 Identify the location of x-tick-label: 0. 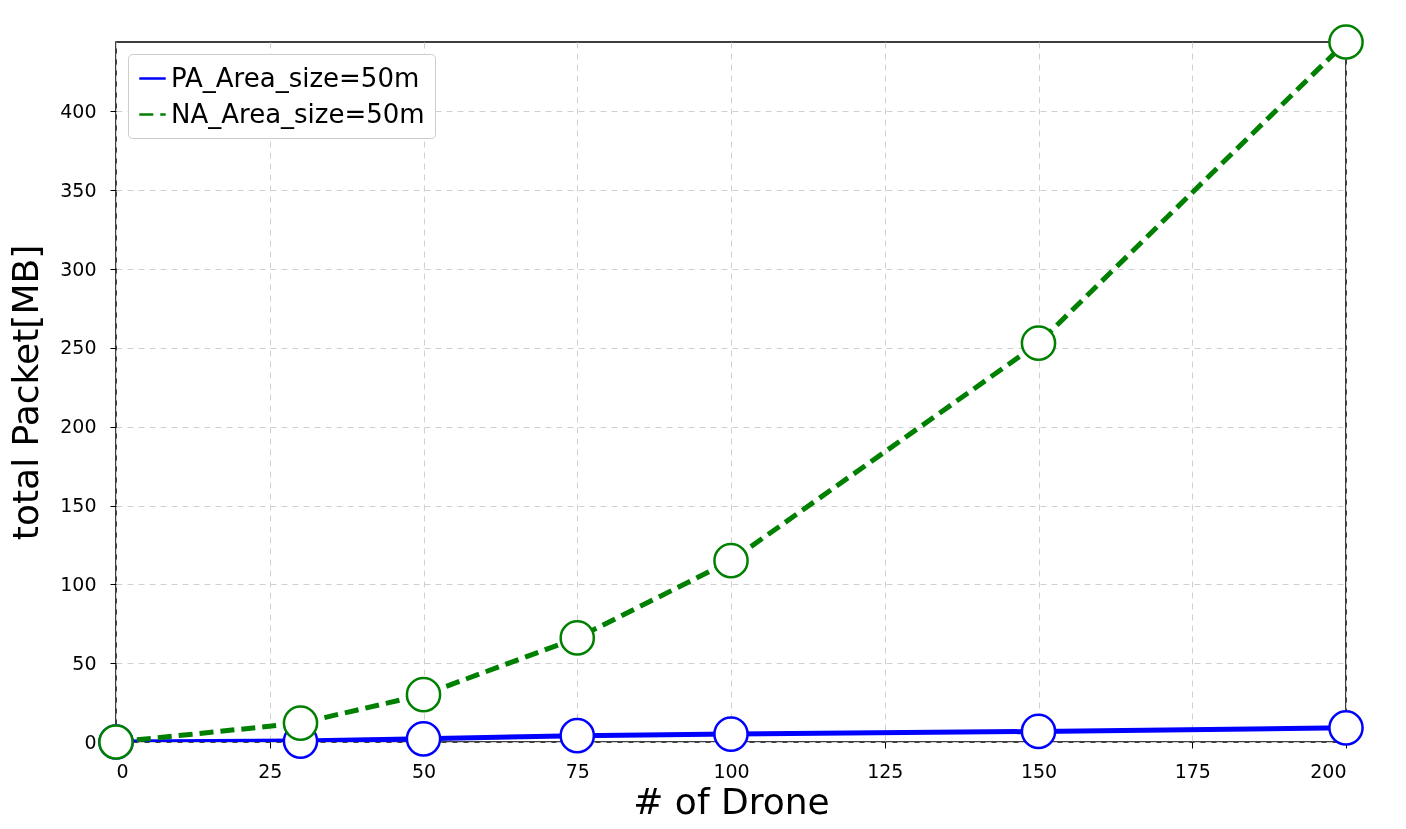
(122, 770).